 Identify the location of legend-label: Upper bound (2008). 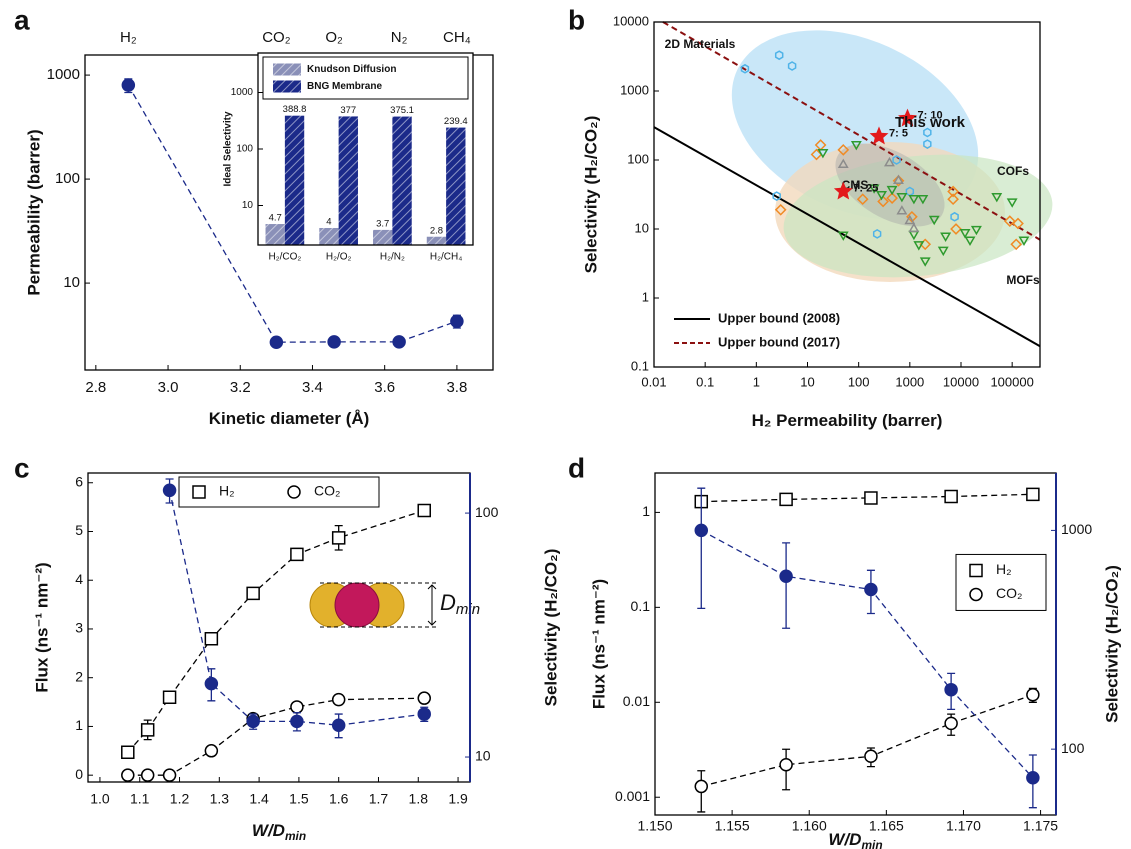
(779, 317).